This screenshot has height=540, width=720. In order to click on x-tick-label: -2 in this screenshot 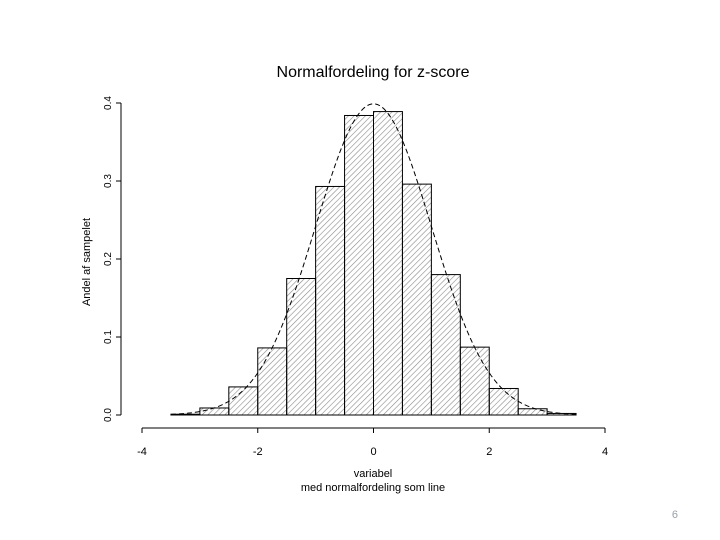, I will do `click(258, 452)`.